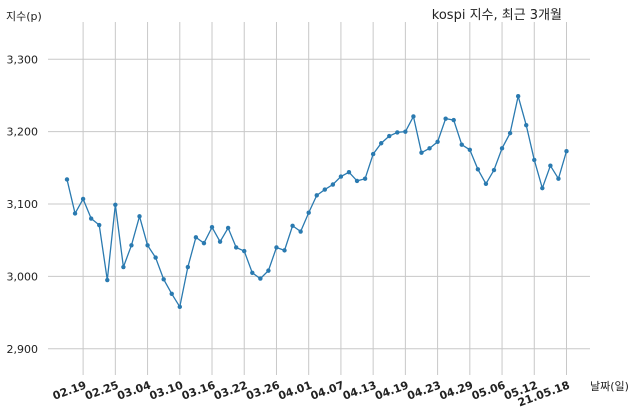  Describe the element at coordinates (23, 204) in the screenshot. I see `y-tick-label: 3,100` at that location.